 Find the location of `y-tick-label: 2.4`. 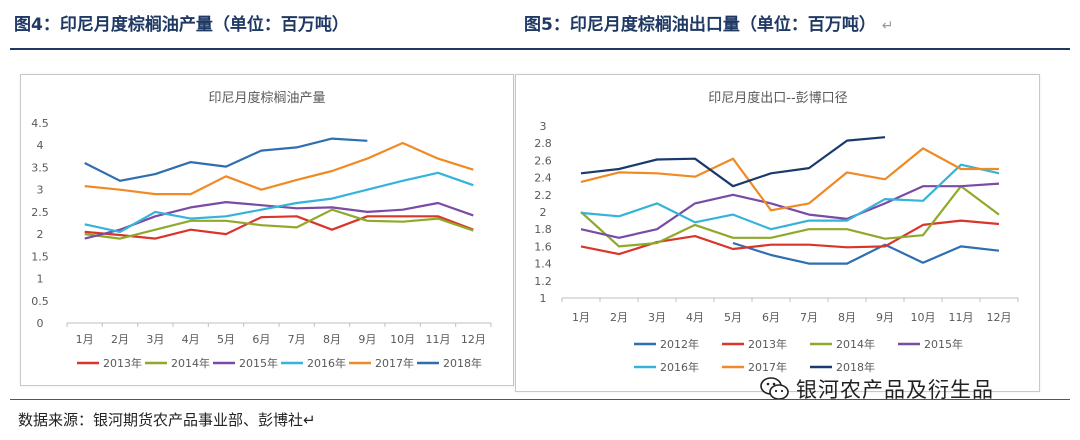

y-tick-label: 2.4 is located at coordinates (543, 178).